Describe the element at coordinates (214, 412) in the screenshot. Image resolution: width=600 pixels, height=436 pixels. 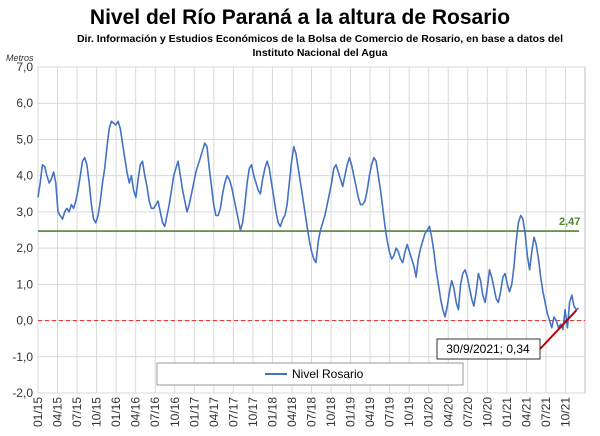
I see `x-tick-label: 04/17` at that location.